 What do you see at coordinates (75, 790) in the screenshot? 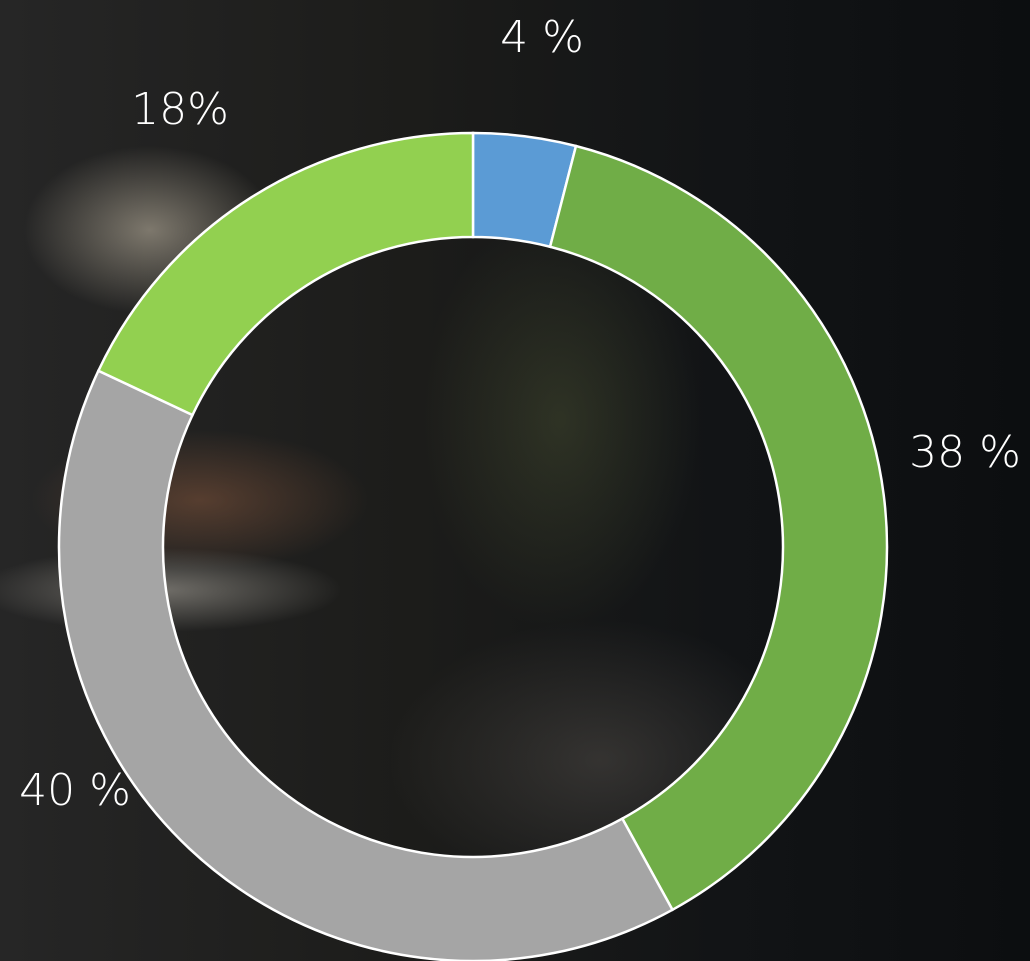
I see `data-label: 40 %` at bounding box center [75, 790].